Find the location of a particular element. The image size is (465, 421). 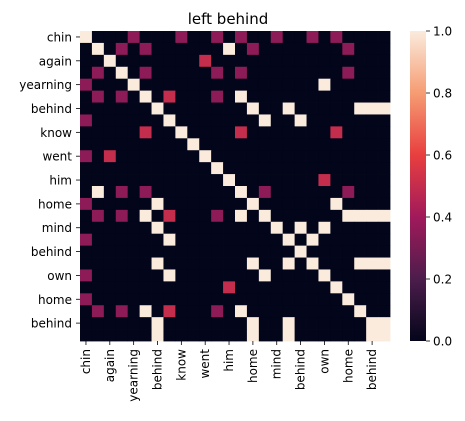

y-tick-label: behind is located at coordinates (51, 324).